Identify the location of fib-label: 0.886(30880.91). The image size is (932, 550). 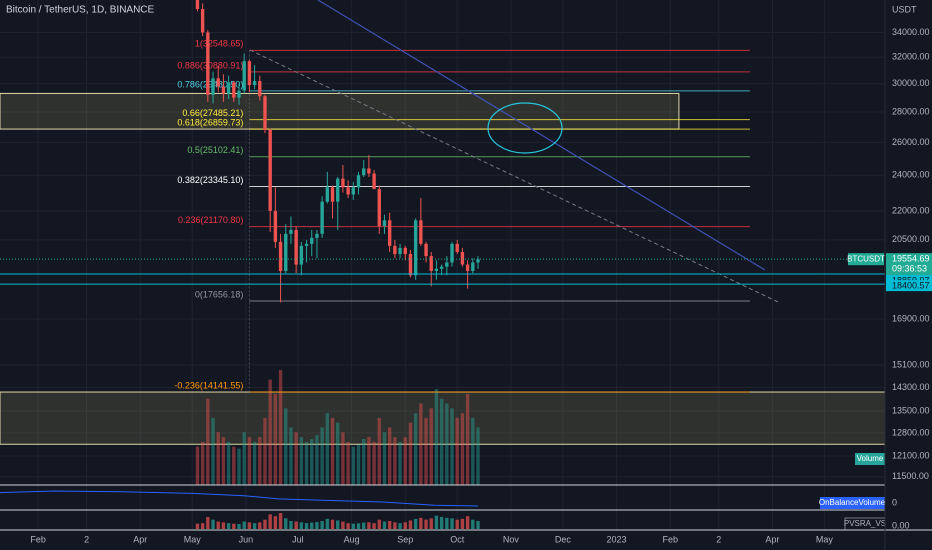
(210, 65).